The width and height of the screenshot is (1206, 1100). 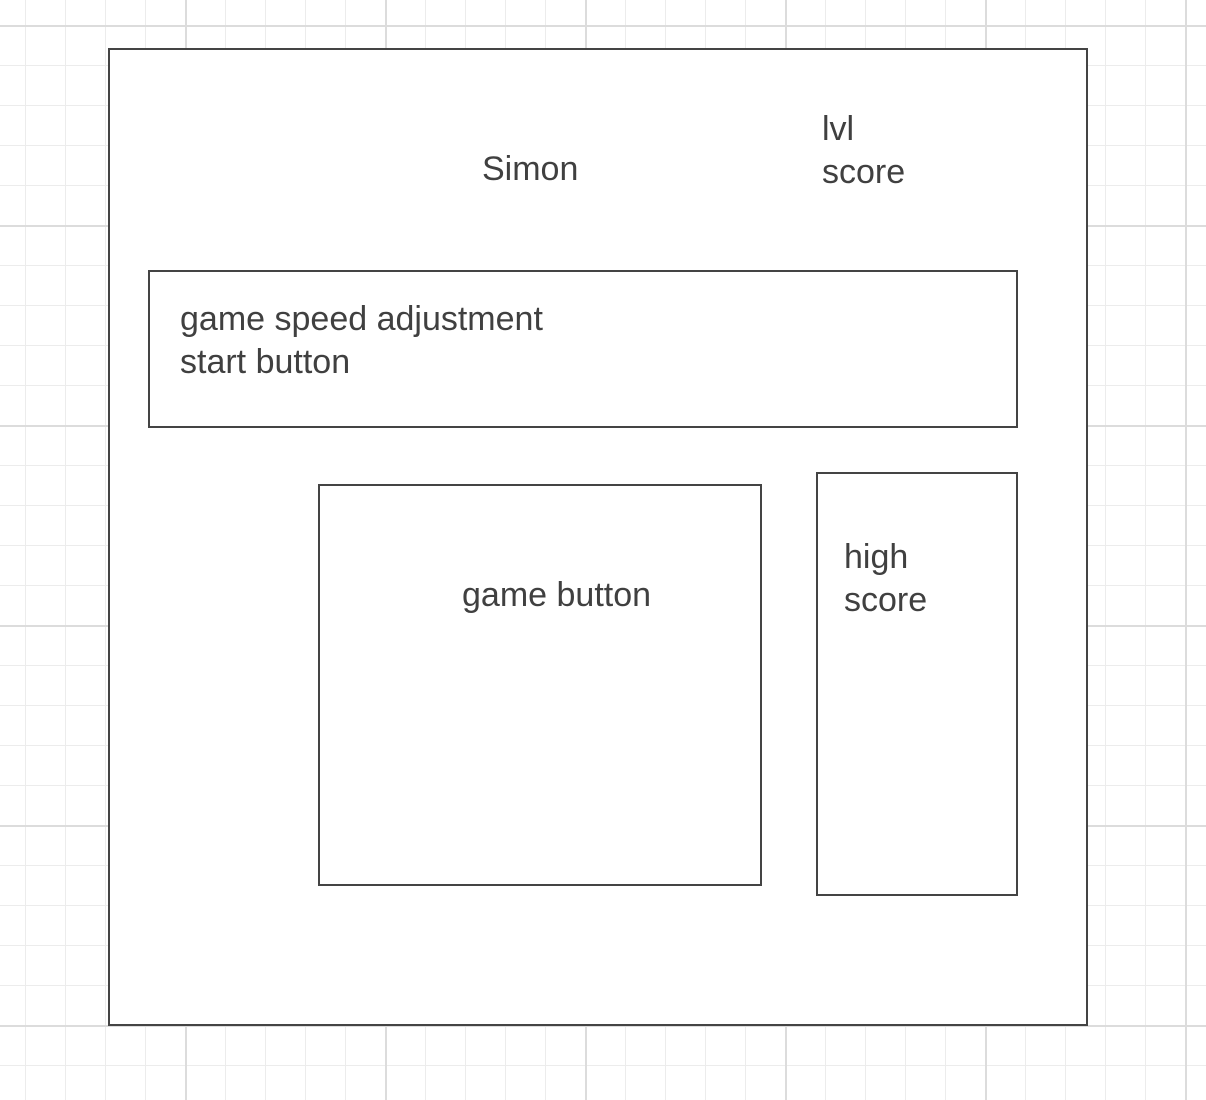 I want to click on page-title: Simon, so click(x=530, y=169).